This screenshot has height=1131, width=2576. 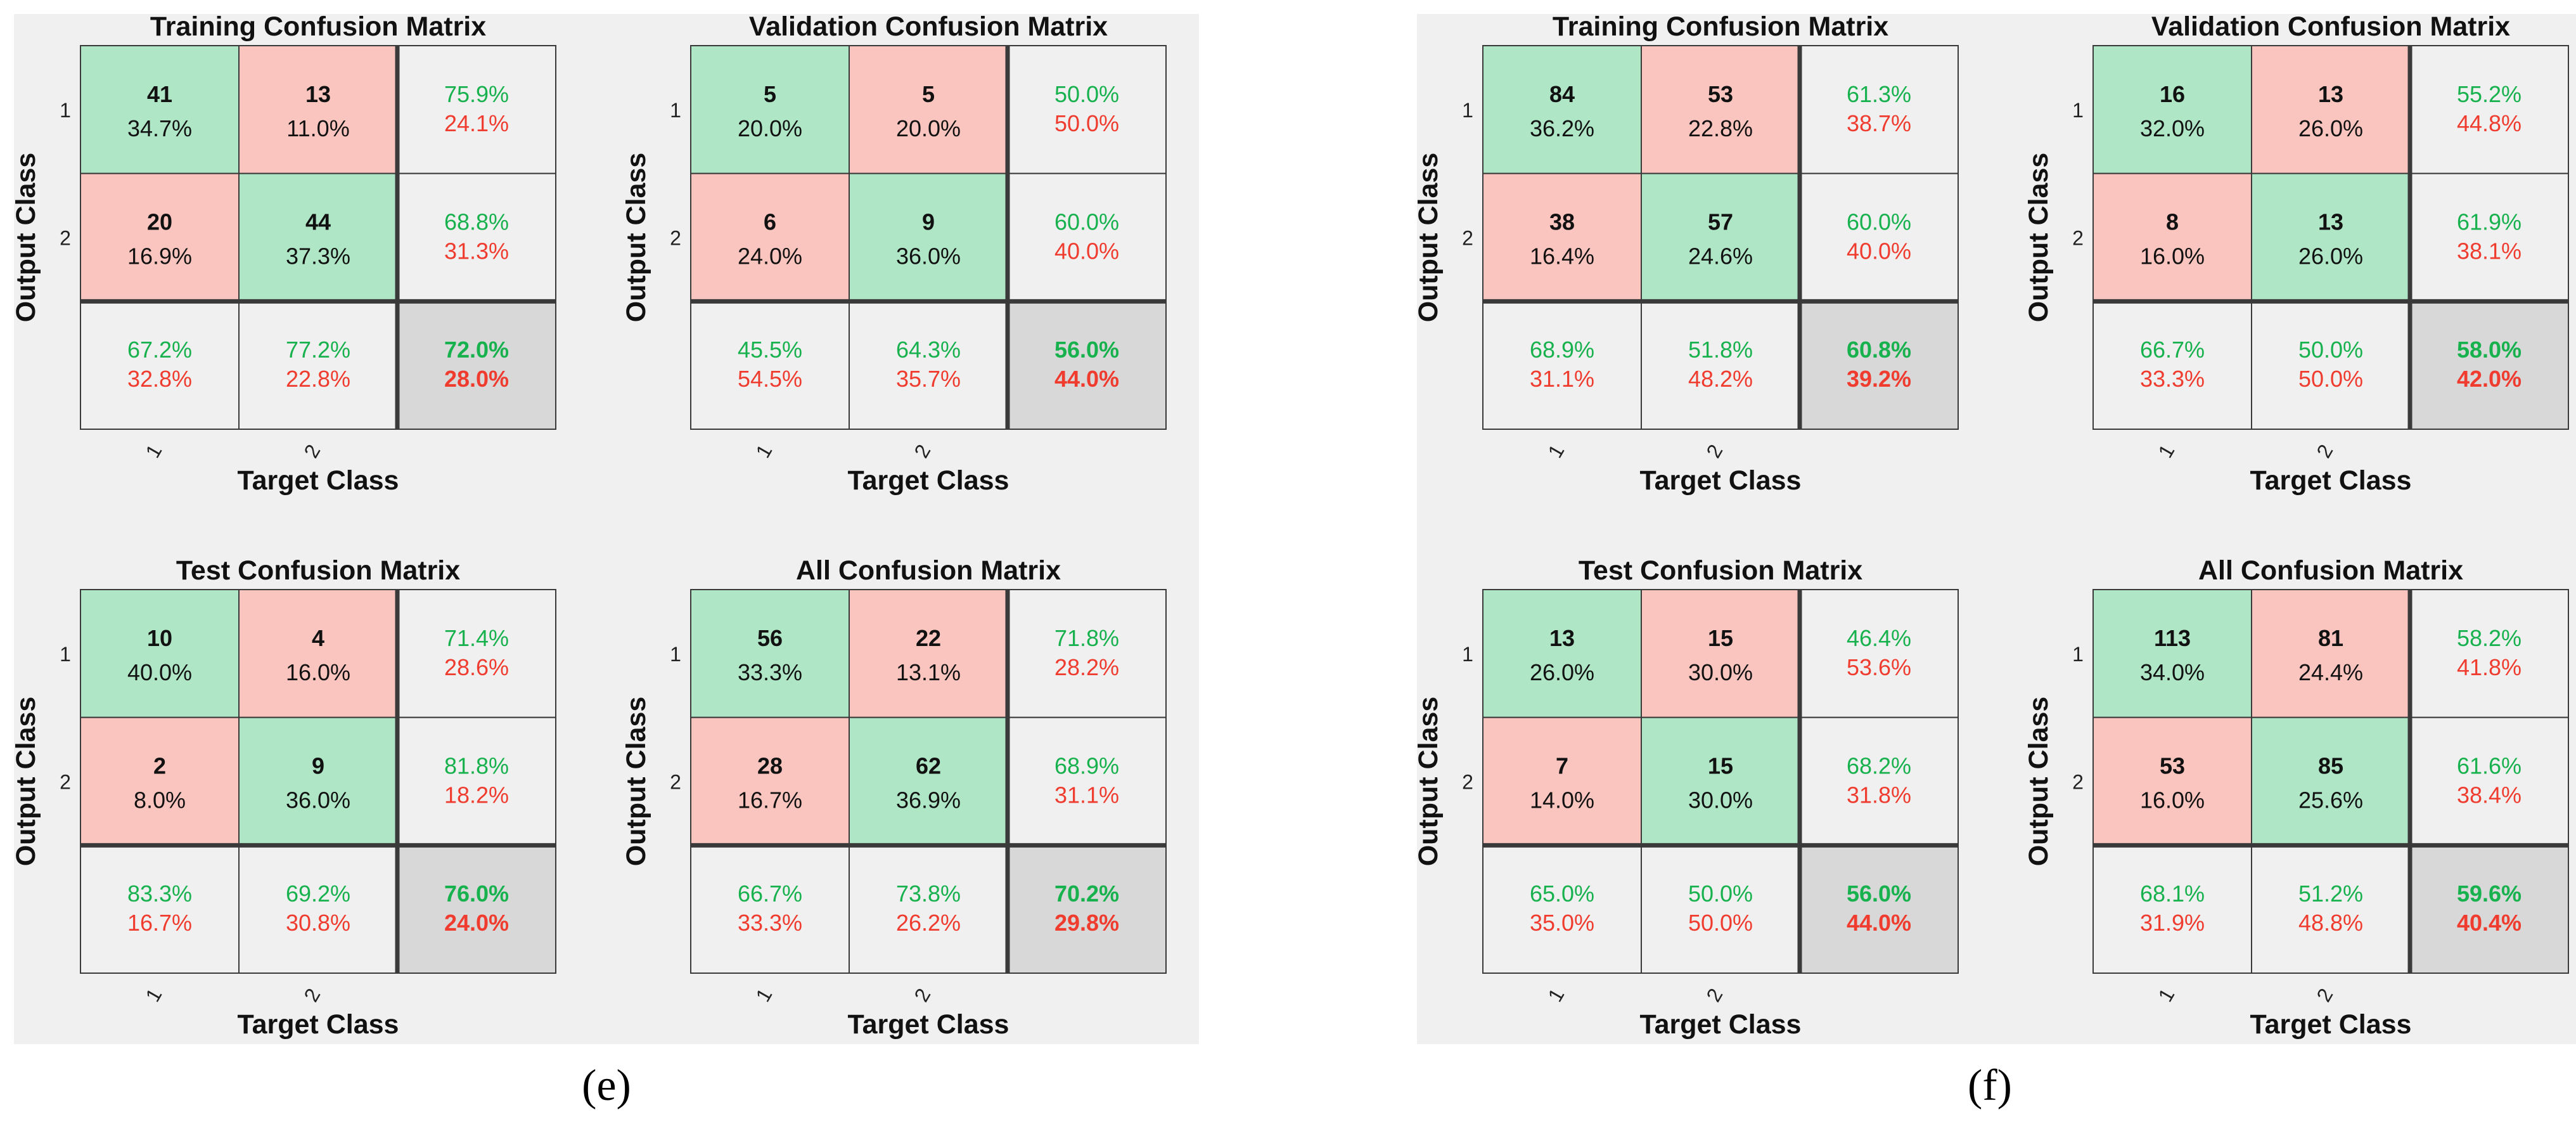 What do you see at coordinates (1879, 350) in the screenshot?
I see `overall-accuracy: 60.8%` at bounding box center [1879, 350].